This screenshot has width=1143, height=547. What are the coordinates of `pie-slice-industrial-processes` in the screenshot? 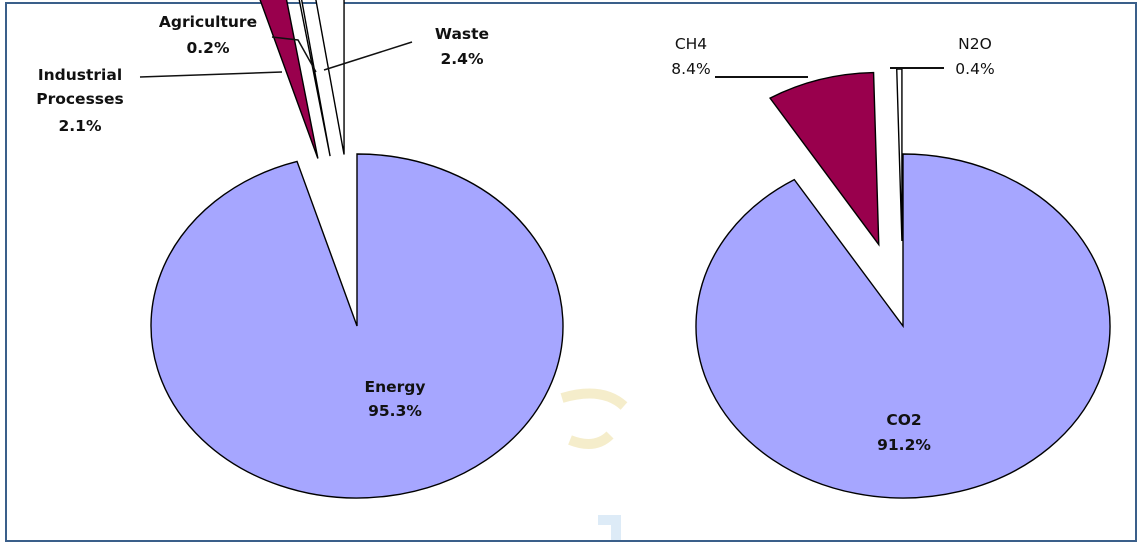 It's located at (289, 79).